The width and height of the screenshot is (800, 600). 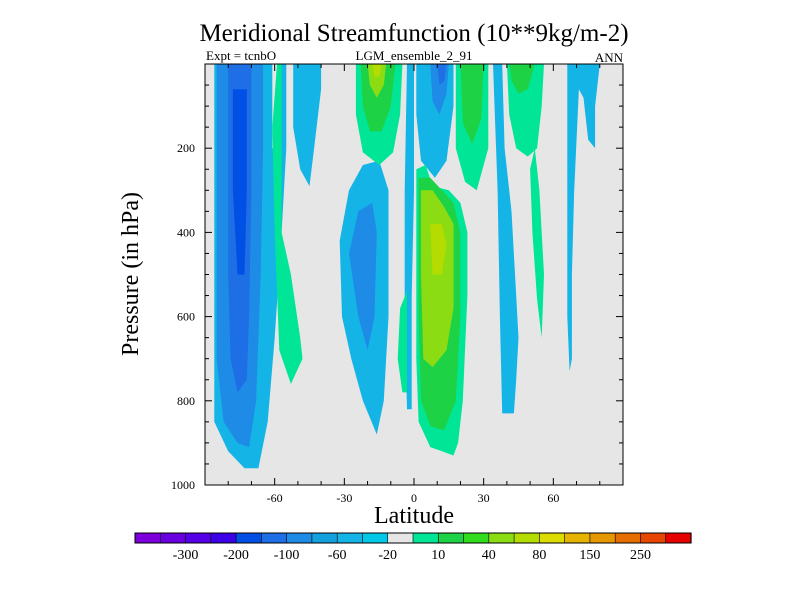 What do you see at coordinates (413, 547) in the screenshot?
I see `colorbar: -300 -200 -100 -60 -20 10 40 80 150 250` at bounding box center [413, 547].